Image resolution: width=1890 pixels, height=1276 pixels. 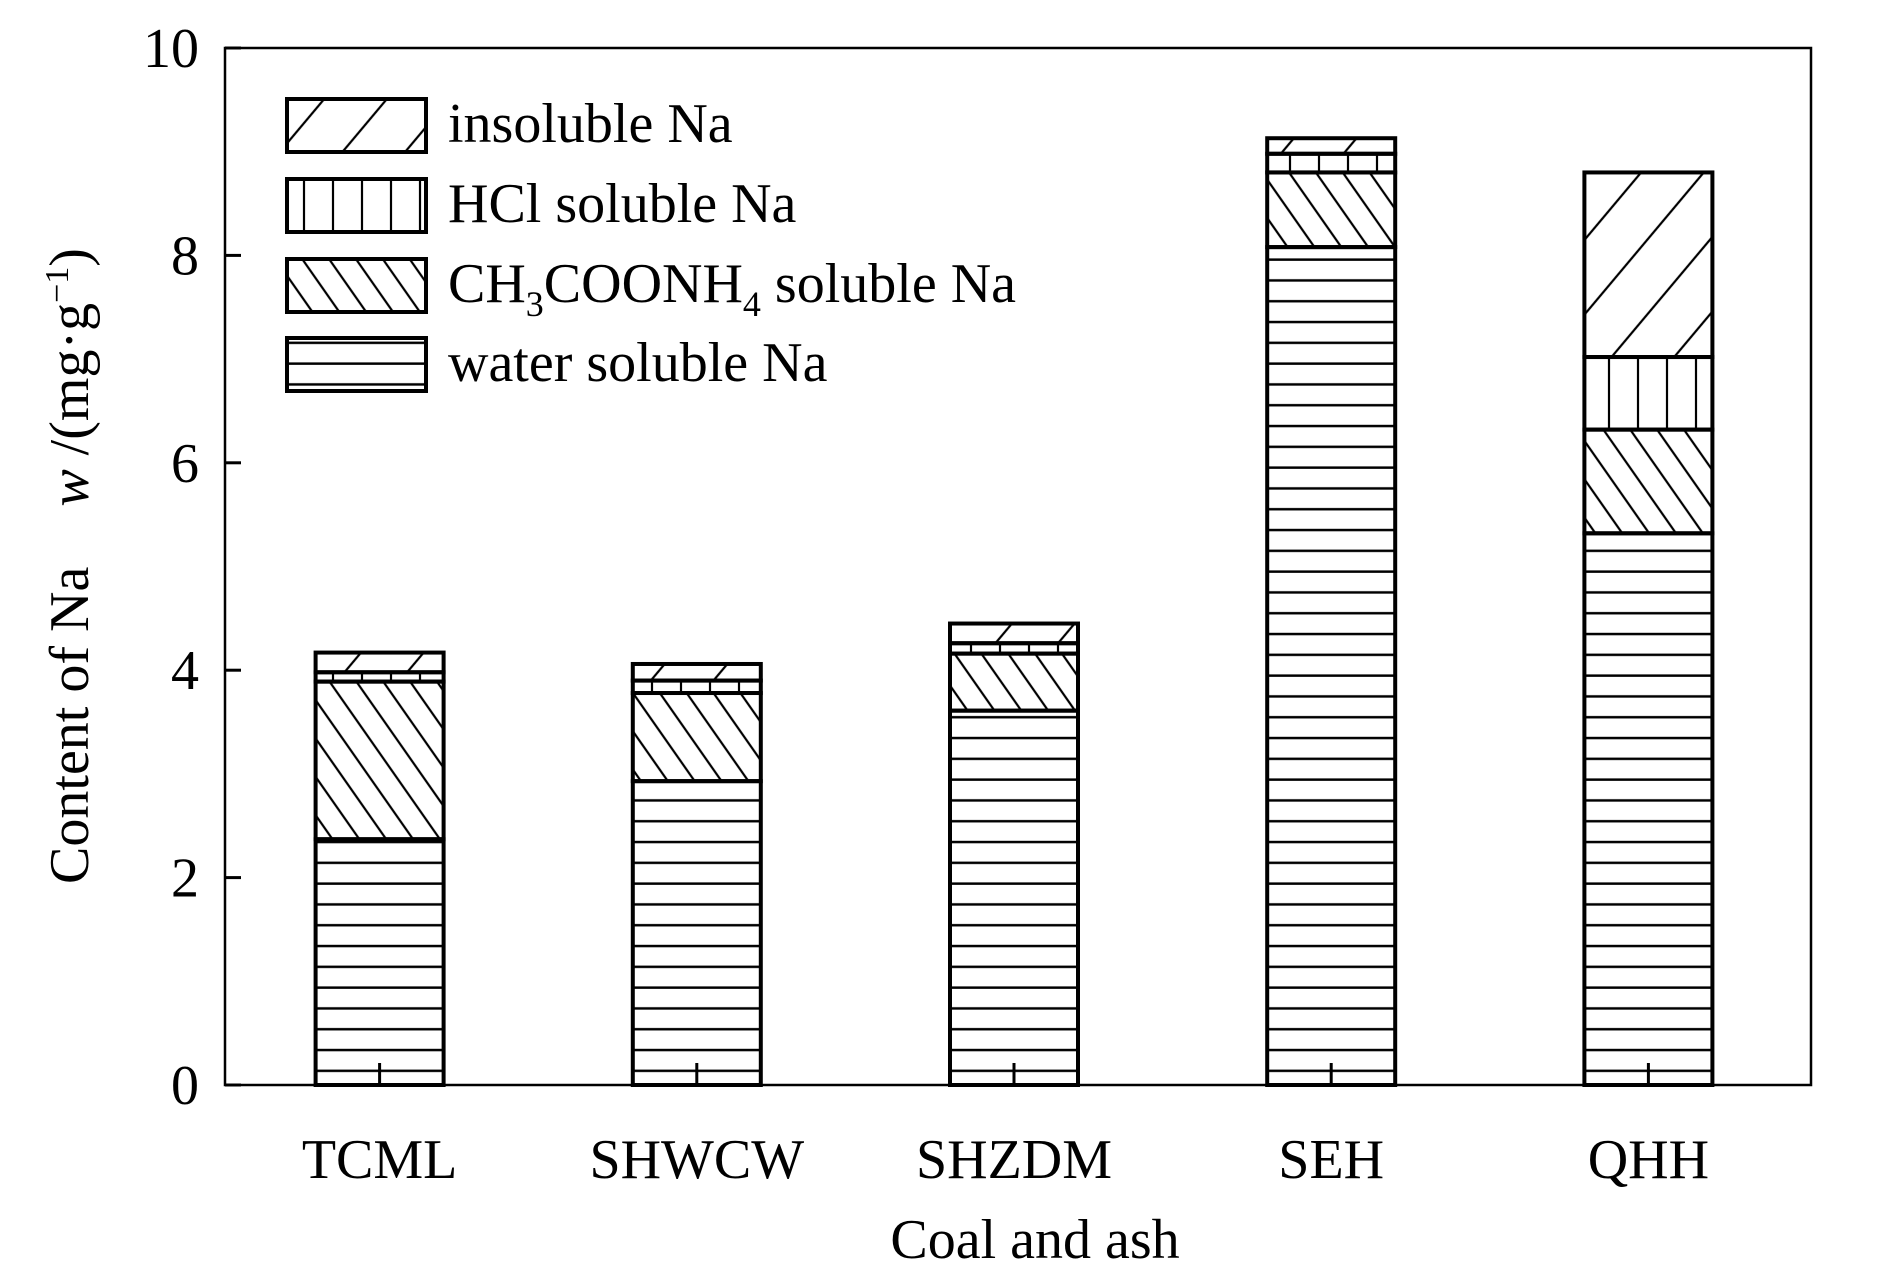 I want to click on legend-item-hcl-soluble-na: HCl soluble Na, so click(x=541, y=204).